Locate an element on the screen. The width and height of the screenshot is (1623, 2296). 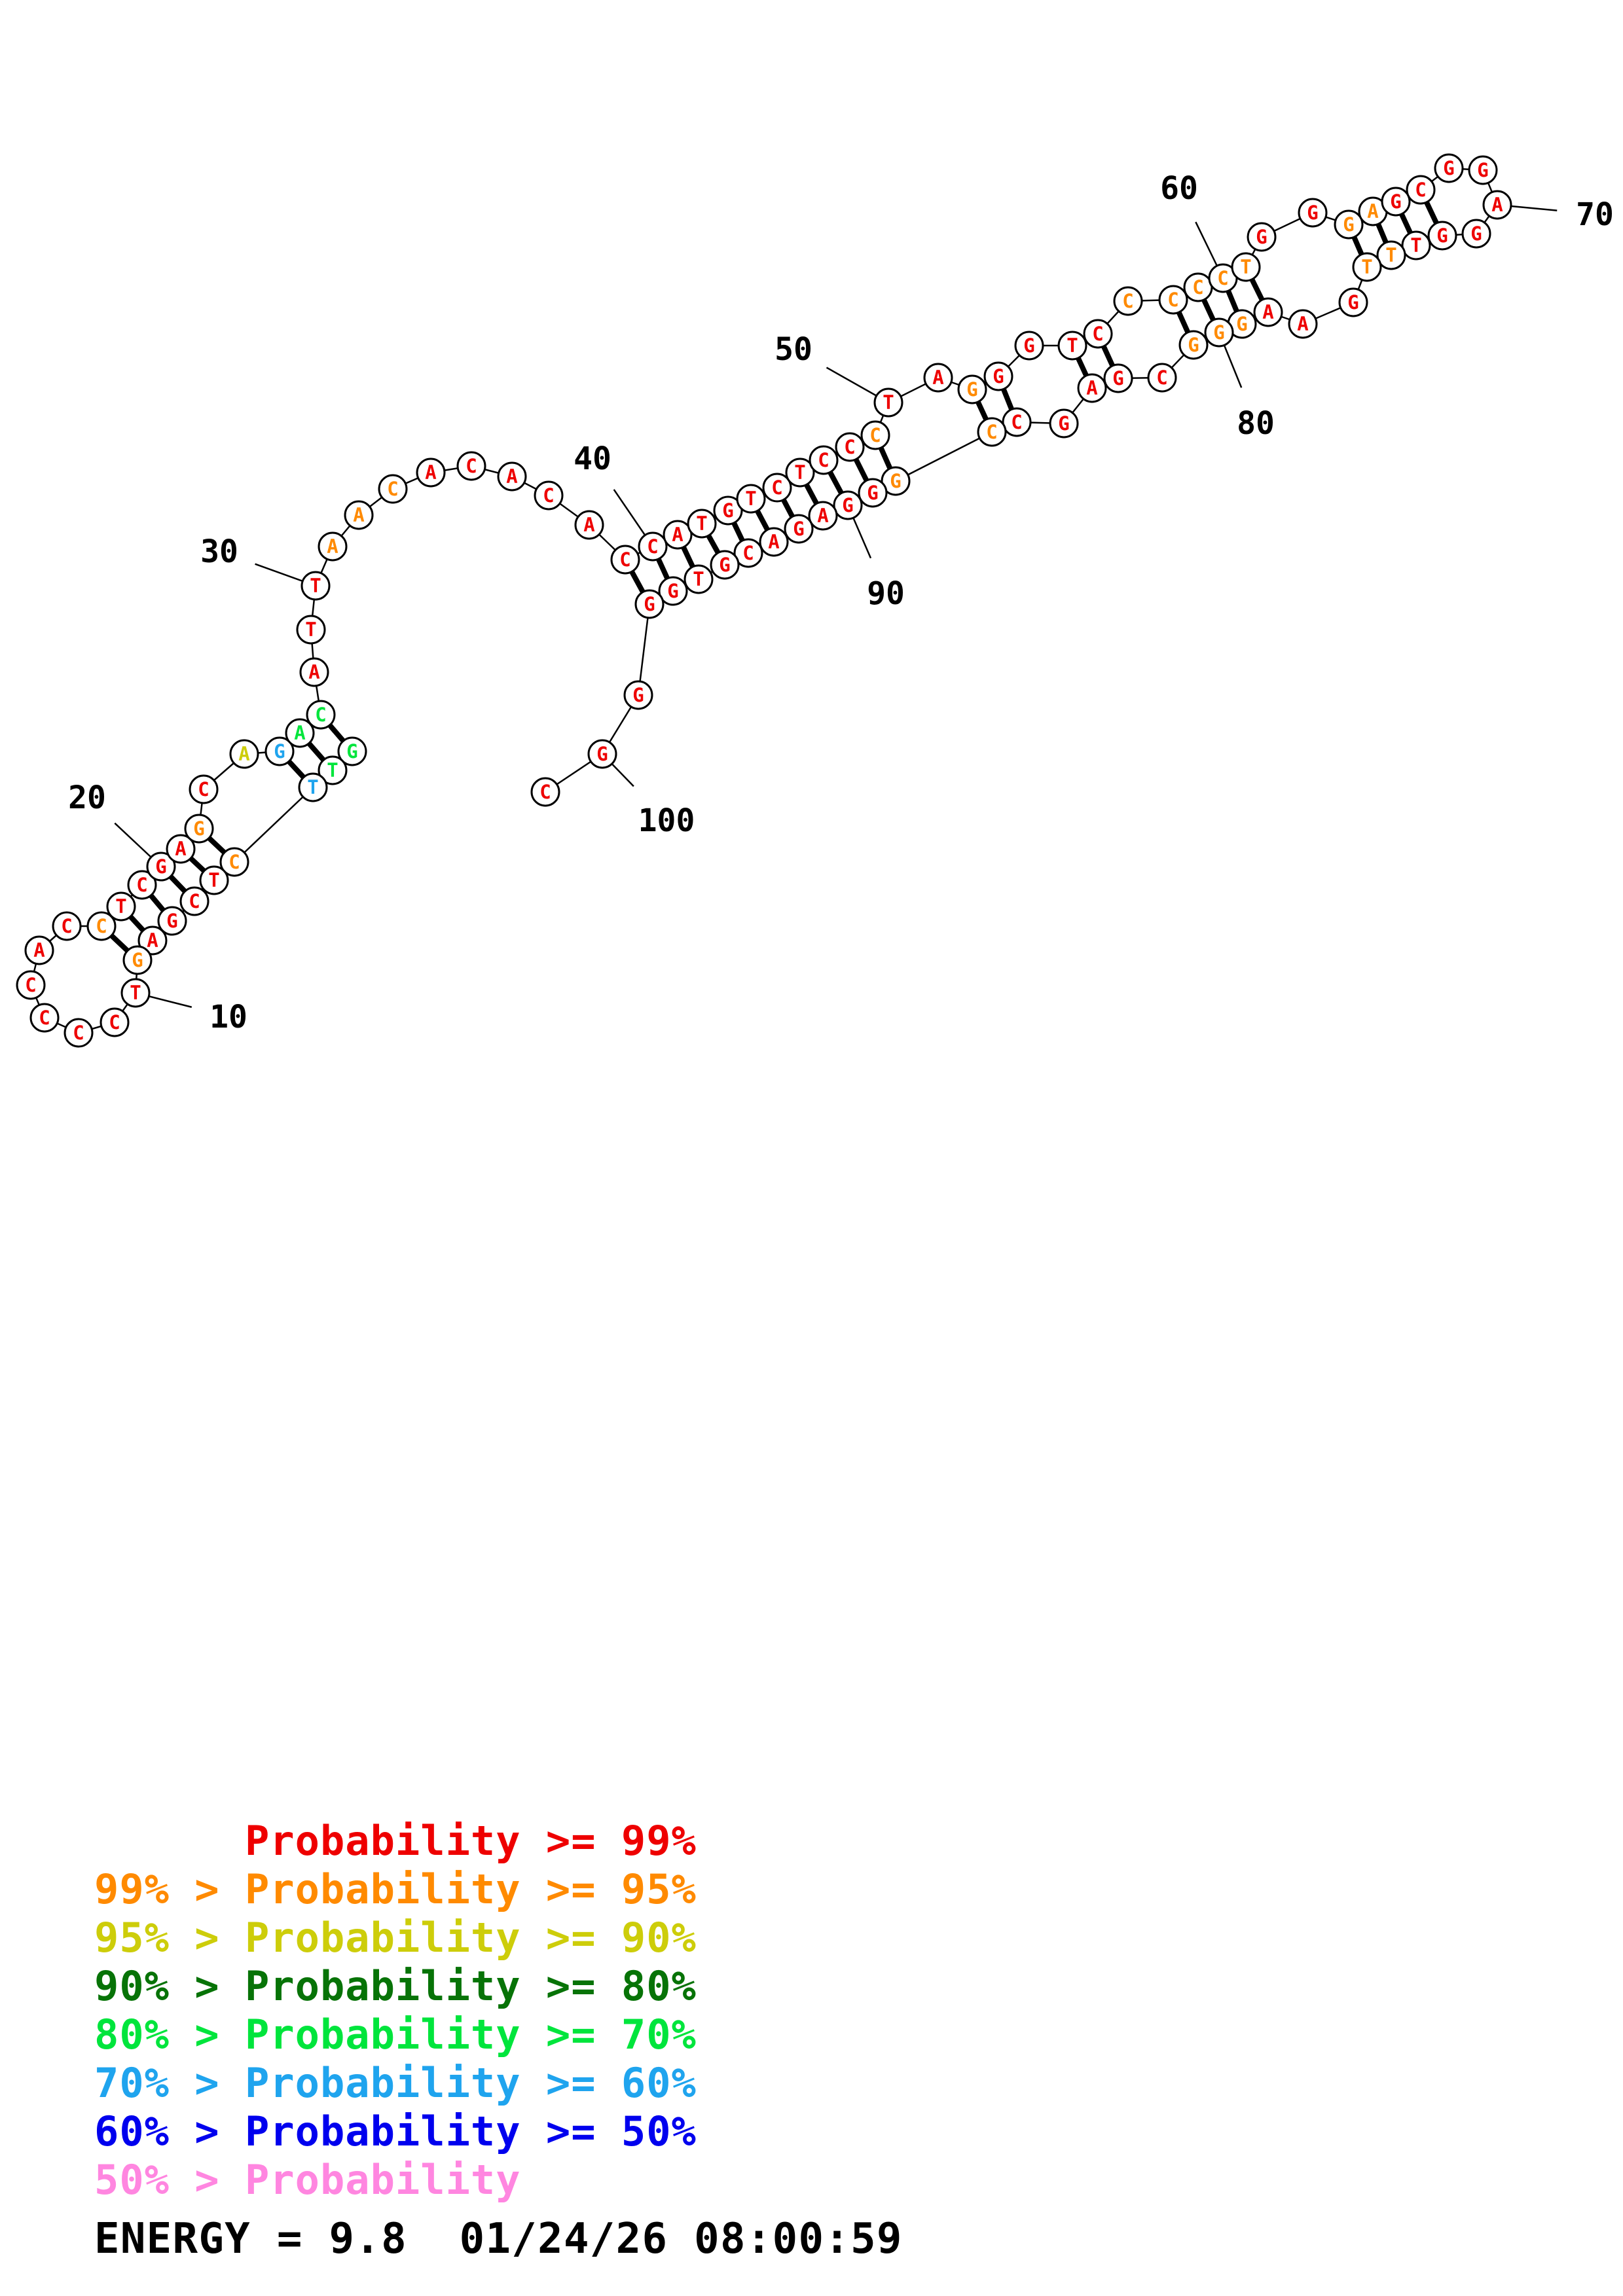
position-label: 90 is located at coordinates (886, 593).